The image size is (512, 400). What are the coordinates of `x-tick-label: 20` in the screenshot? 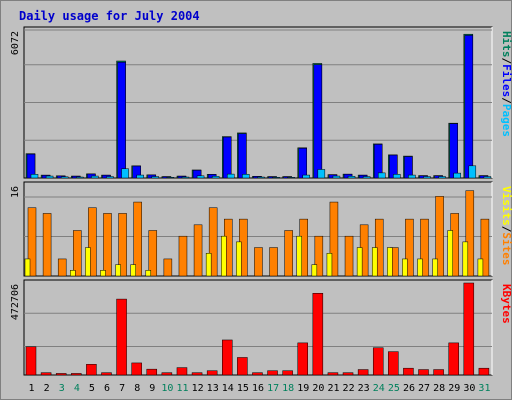 It's located at (318, 388).